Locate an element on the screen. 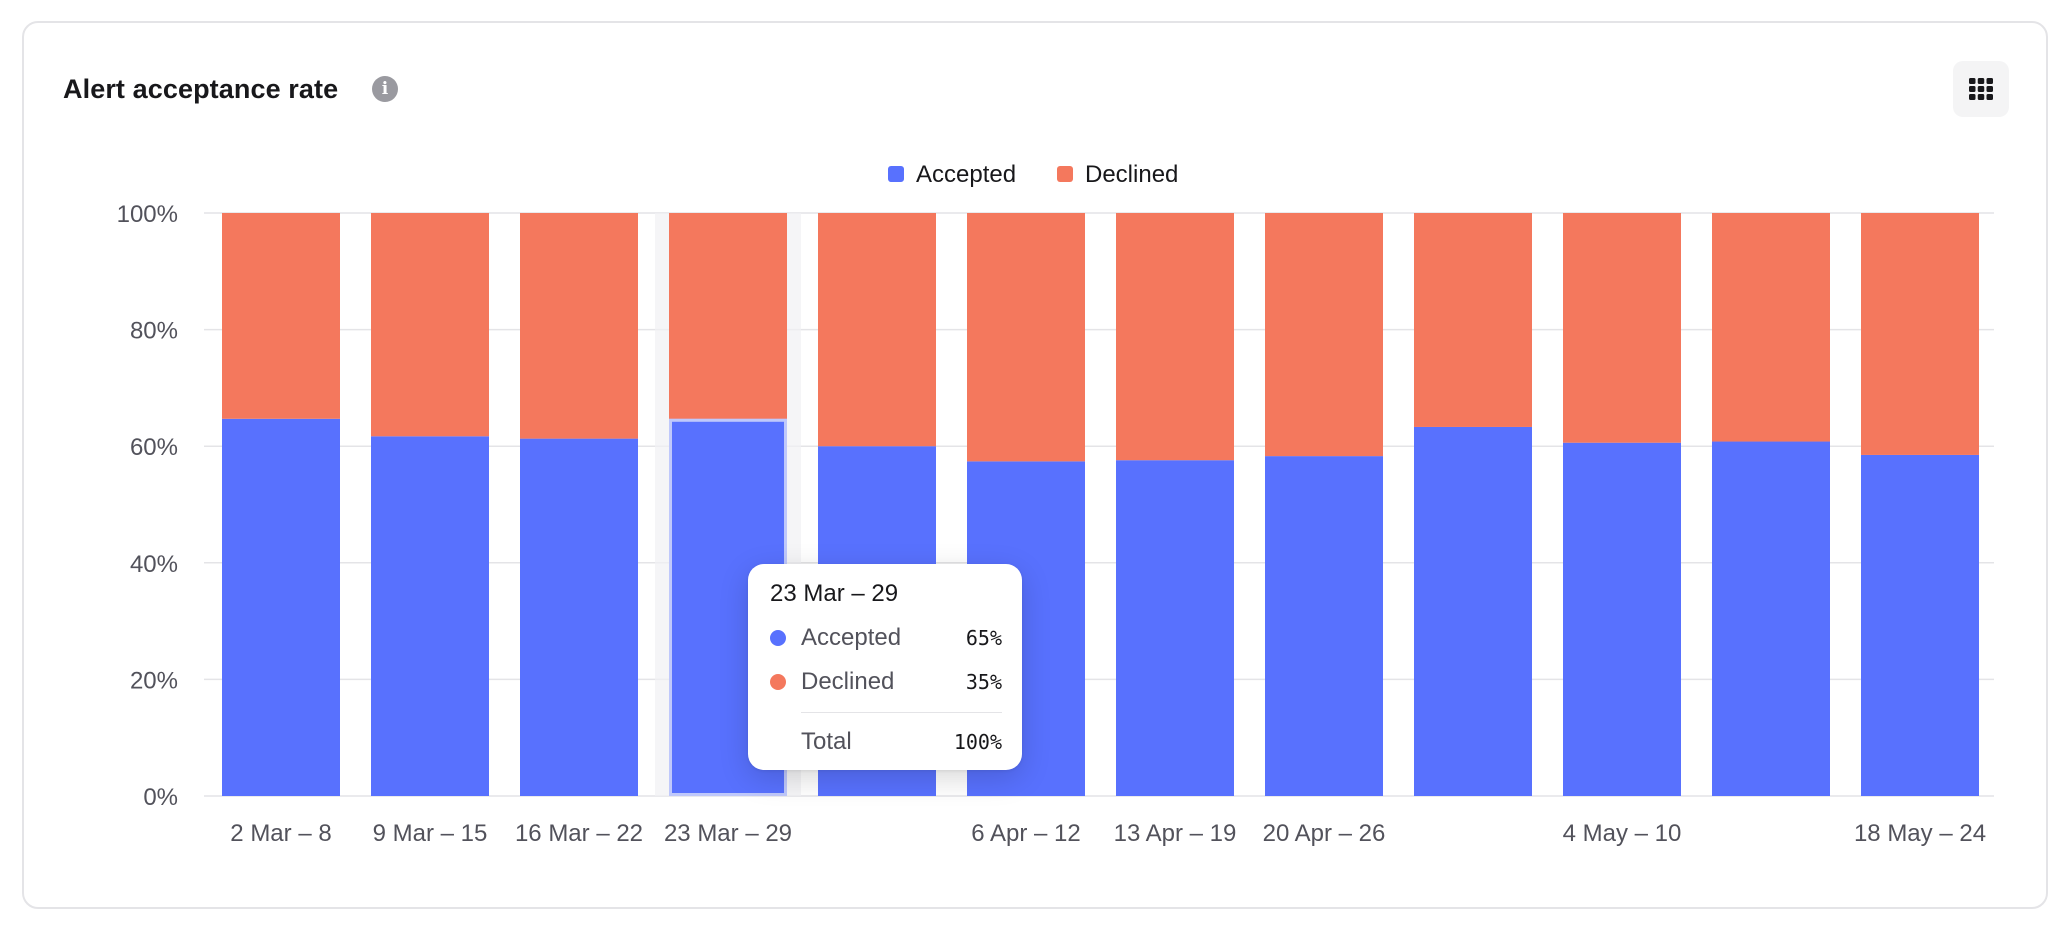 This screenshot has width=2060, height=928. grid-icon is located at coordinates (1981, 89).